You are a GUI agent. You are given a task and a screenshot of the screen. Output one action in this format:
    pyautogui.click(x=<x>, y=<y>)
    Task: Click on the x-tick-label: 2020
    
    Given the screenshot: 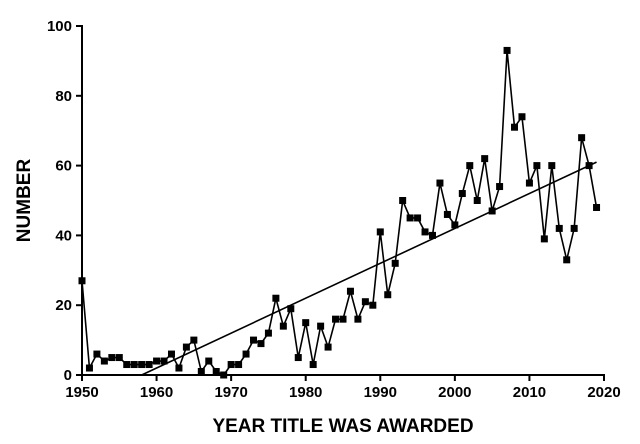 What is the action you would take?
    pyautogui.click(x=603, y=392)
    